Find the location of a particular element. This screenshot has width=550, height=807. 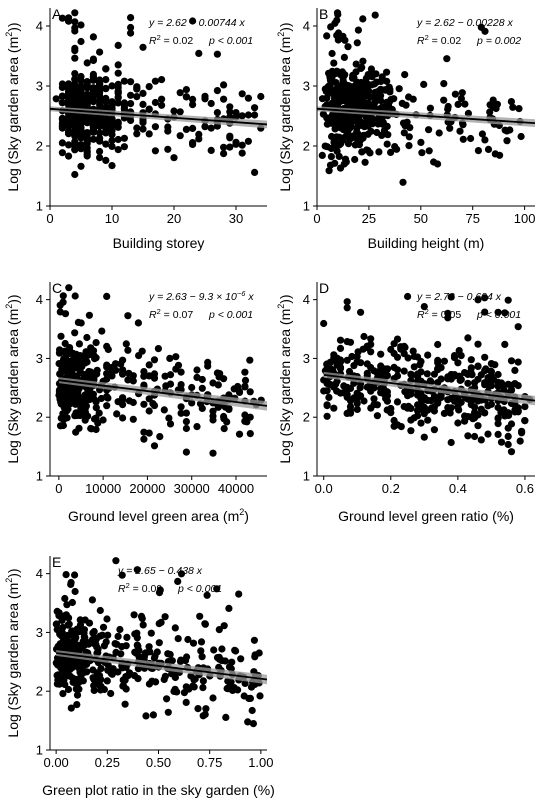

y-tick-label: 4 is located at coordinates (39, 299).